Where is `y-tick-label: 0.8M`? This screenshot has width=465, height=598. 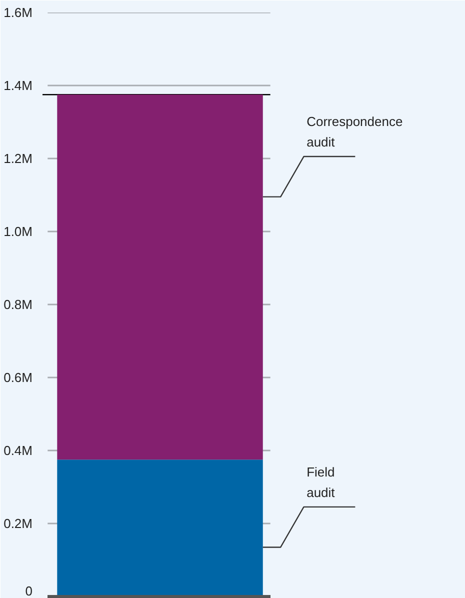 y-tick-label: 0.8M is located at coordinates (18, 304).